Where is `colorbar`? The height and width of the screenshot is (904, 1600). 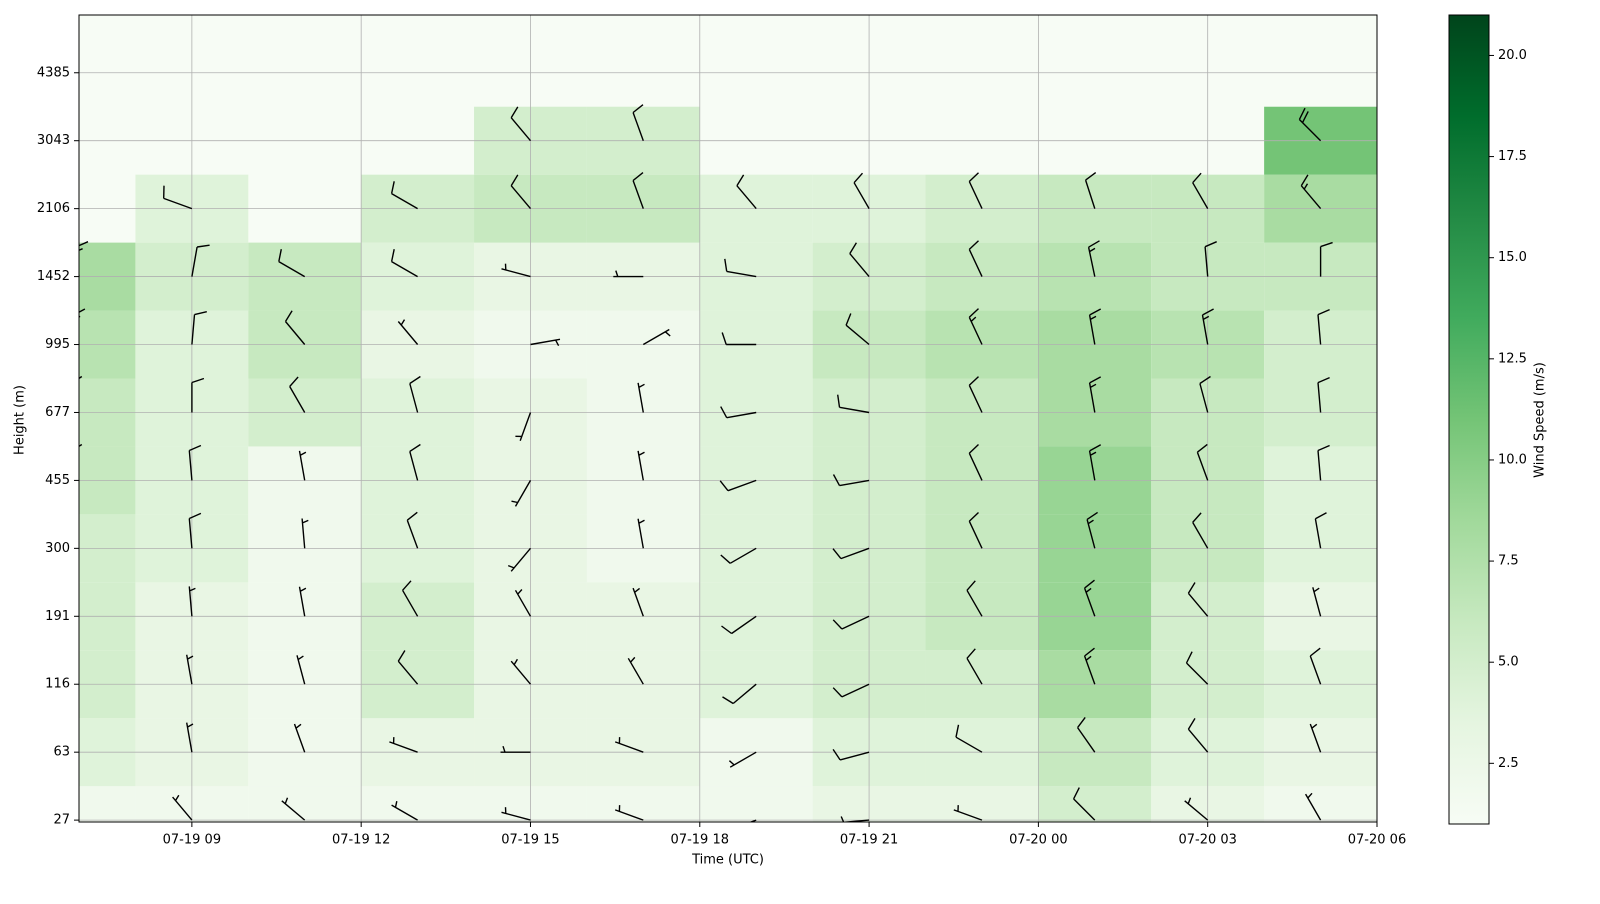 colorbar is located at coordinates (1469, 419).